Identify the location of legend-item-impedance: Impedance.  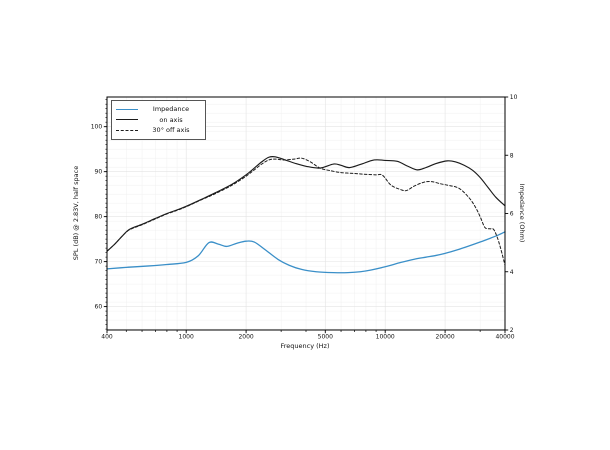
(158, 109).